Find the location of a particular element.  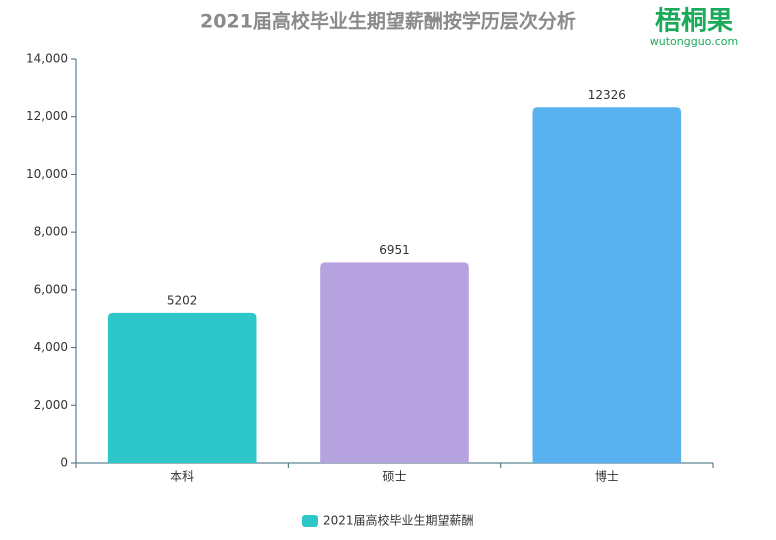

y-tick-label: 2,000 is located at coordinates (51, 405).